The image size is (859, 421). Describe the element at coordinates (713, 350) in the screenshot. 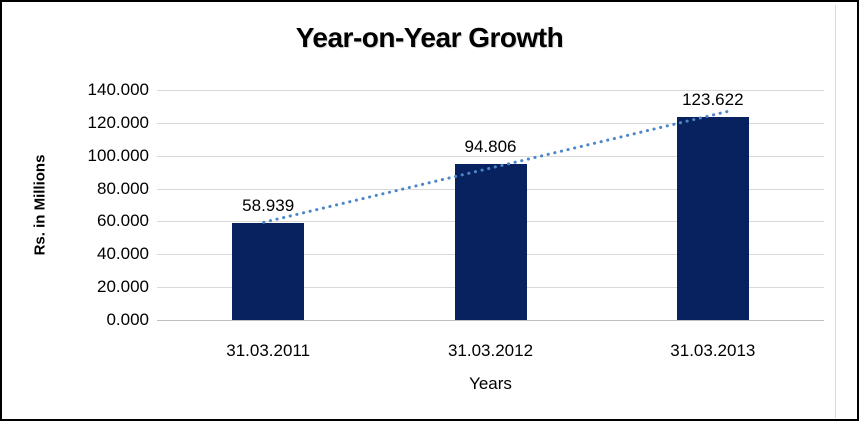

I see `x-tick-label: 31.03.2013` at that location.